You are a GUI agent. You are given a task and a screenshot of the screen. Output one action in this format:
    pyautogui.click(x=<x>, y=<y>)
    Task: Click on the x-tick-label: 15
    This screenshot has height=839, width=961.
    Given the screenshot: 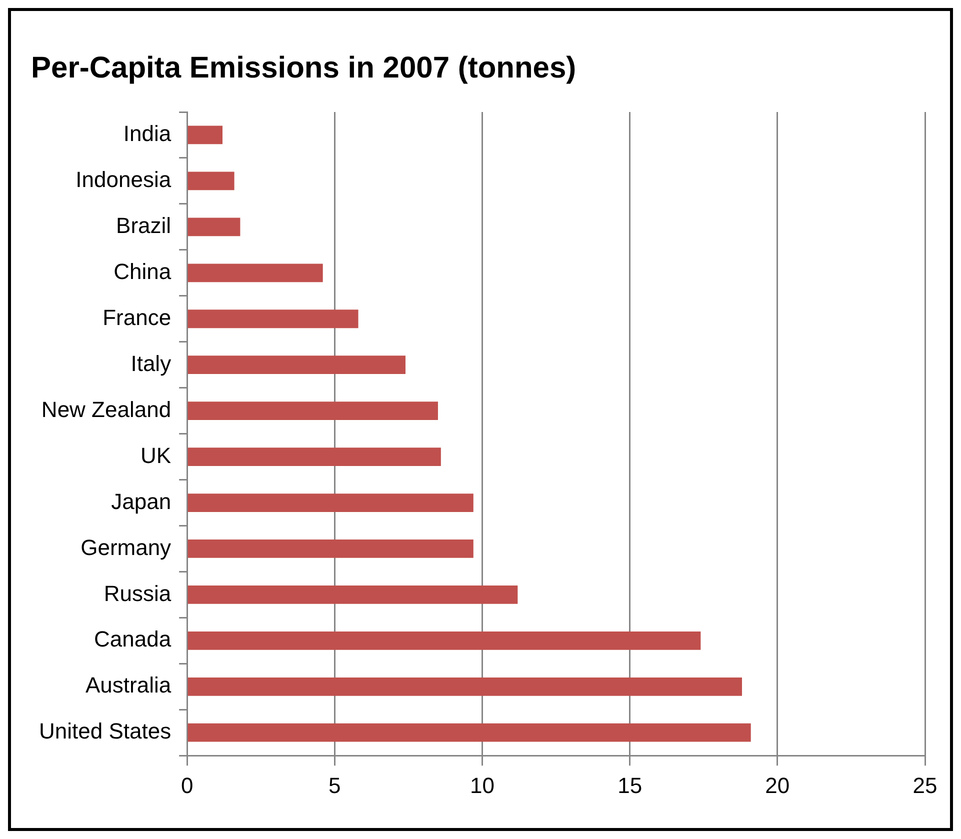 What is the action you would take?
    pyautogui.click(x=630, y=785)
    